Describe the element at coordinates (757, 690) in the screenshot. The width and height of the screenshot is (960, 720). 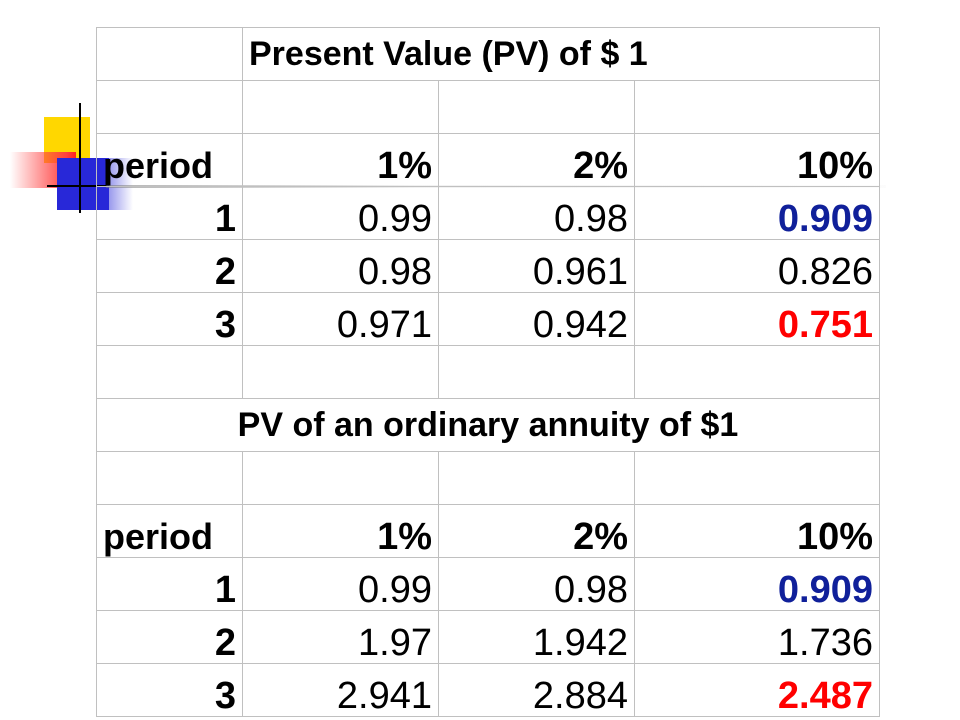
I see `highlight-value-cell: 2.487` at that location.